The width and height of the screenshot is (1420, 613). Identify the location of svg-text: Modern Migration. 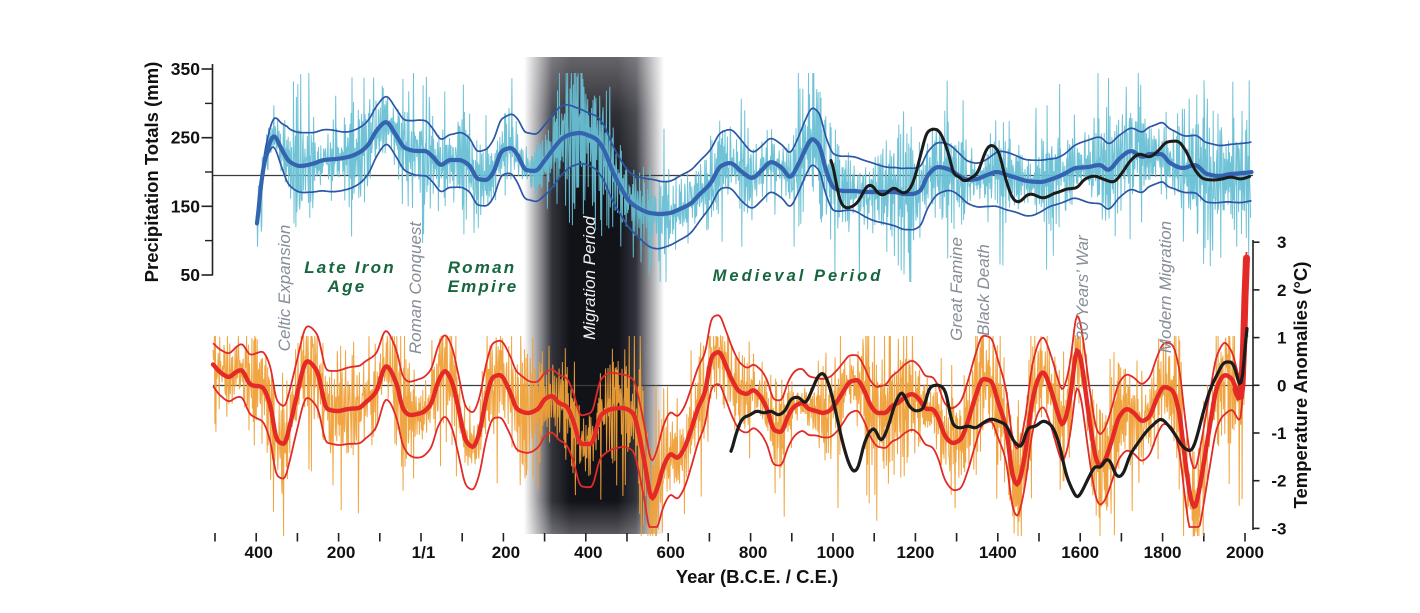
(1165, 287).